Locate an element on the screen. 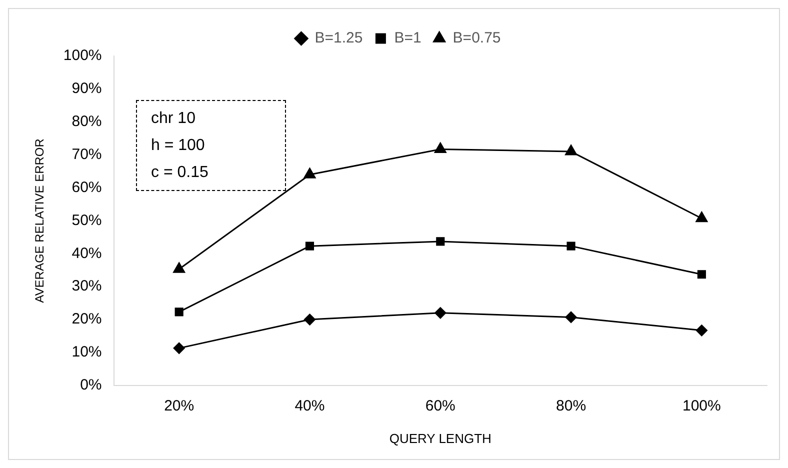 The width and height of the screenshot is (788, 468). x-tick-label: 60% is located at coordinates (440, 406).